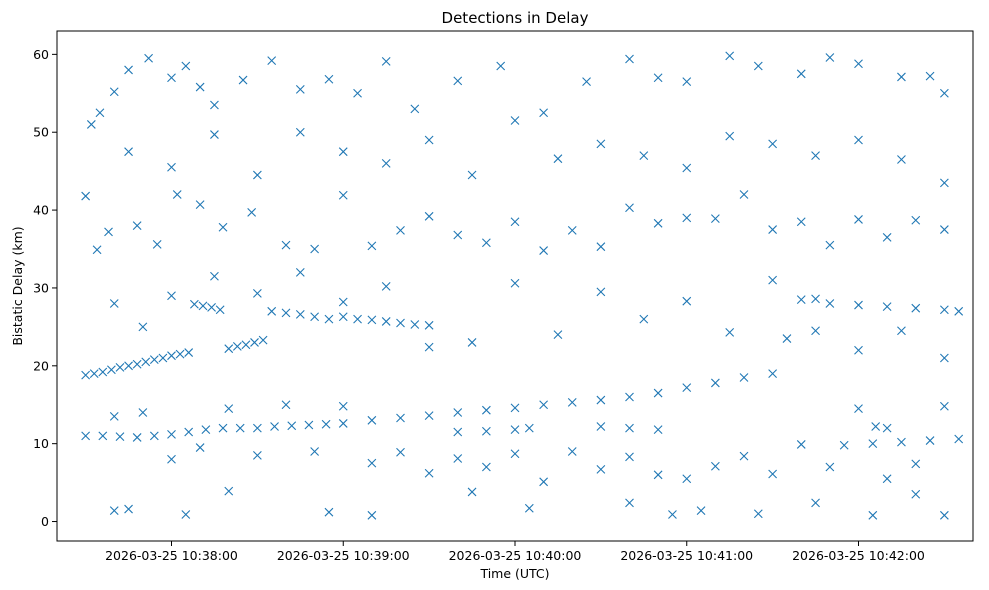 The image size is (989, 590). What do you see at coordinates (45, 521) in the screenshot?
I see `y-tick-label: 0` at bounding box center [45, 521].